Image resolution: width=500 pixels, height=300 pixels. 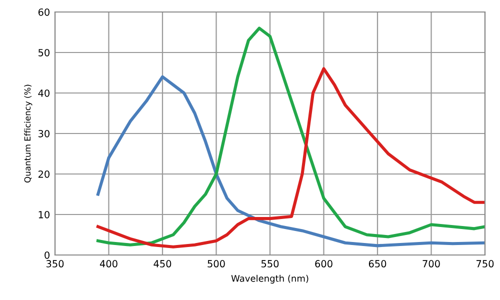 What do you see at coordinates (44, 52) in the screenshot?
I see `y-tick-label: 50` at bounding box center [44, 52].